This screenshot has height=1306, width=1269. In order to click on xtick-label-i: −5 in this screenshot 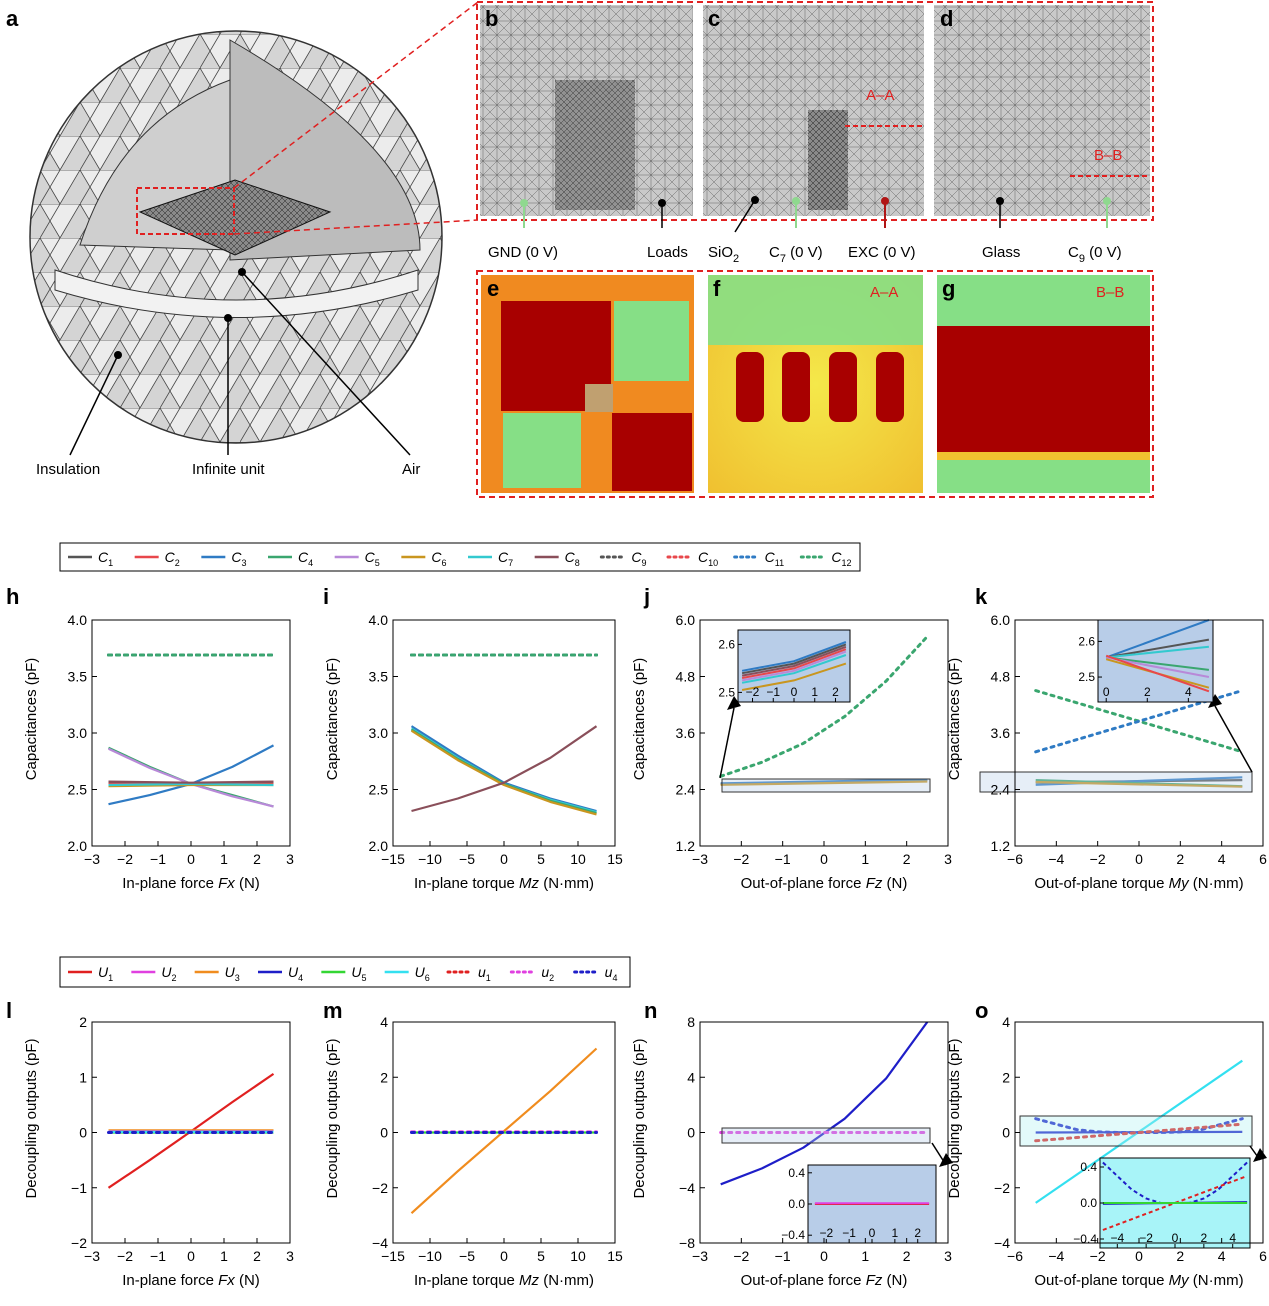, I will do `click(467, 859)`.